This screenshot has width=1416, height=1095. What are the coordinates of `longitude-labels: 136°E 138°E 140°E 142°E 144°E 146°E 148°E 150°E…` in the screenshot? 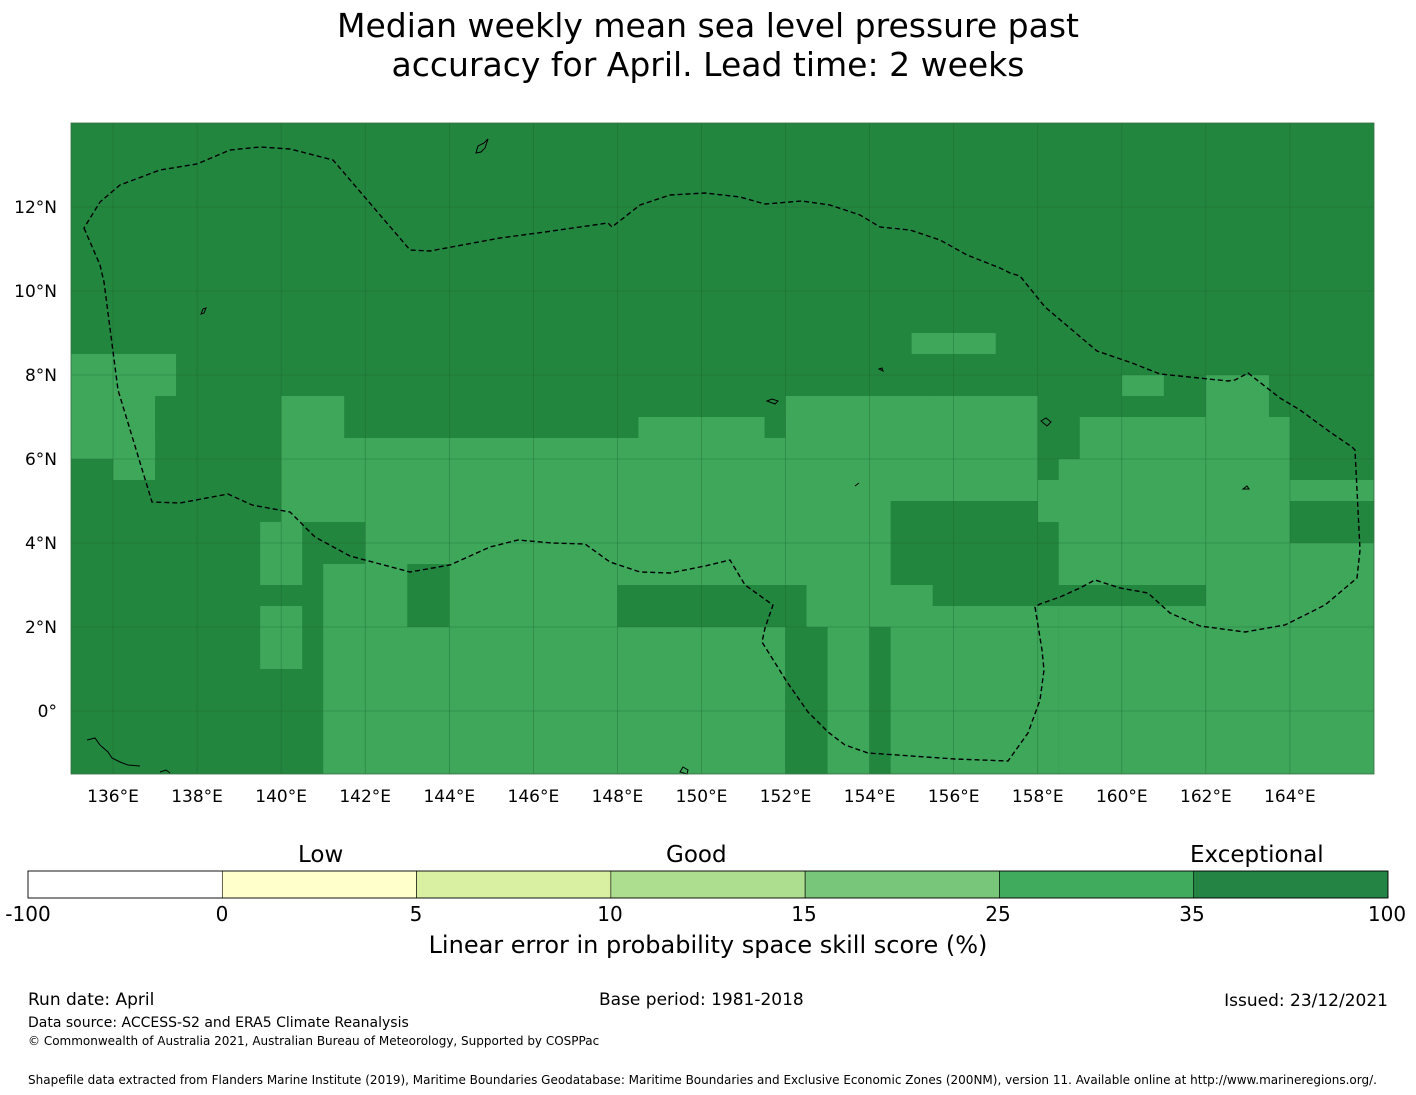 It's located at (701, 797).